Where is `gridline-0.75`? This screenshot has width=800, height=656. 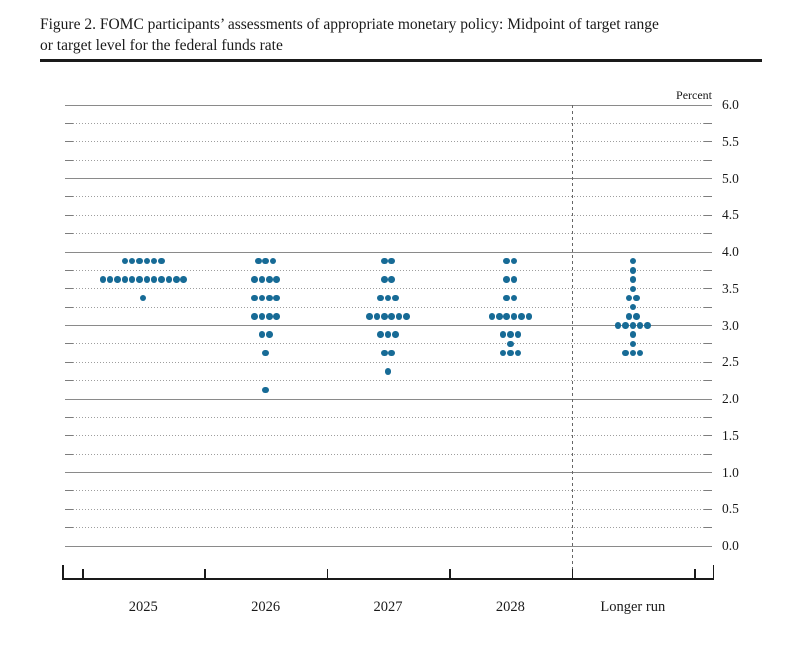 gridline-0.75 is located at coordinates (388, 491).